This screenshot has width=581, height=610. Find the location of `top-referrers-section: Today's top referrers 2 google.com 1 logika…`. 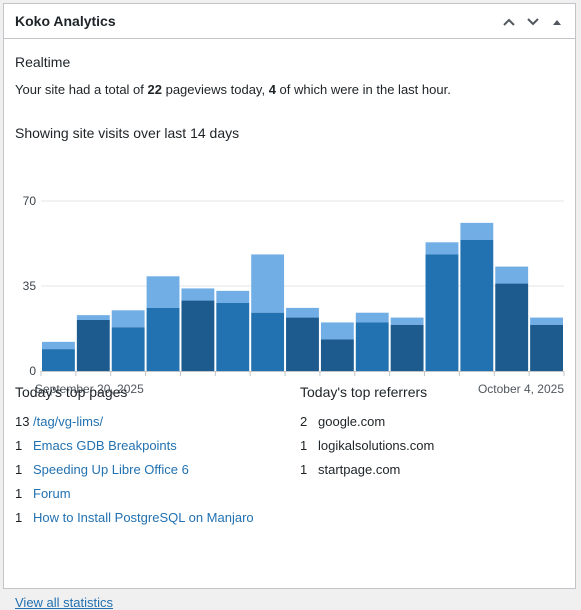

top-referrers-section: Today's top referrers 2 google.com 1 logika… is located at coordinates (367, 433).